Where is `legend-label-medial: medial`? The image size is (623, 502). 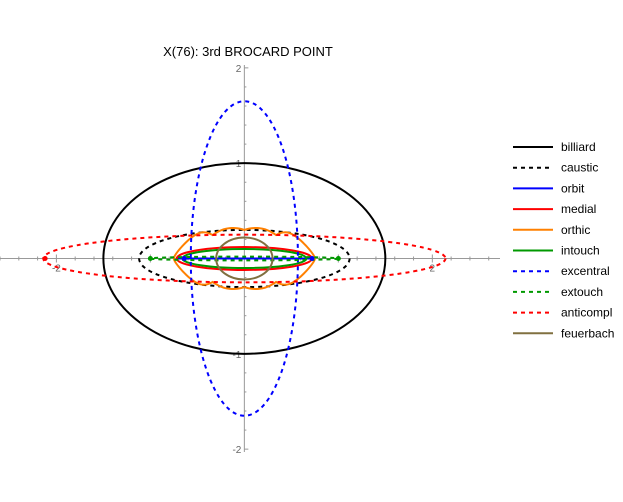 legend-label-medial: medial is located at coordinates (578, 209).